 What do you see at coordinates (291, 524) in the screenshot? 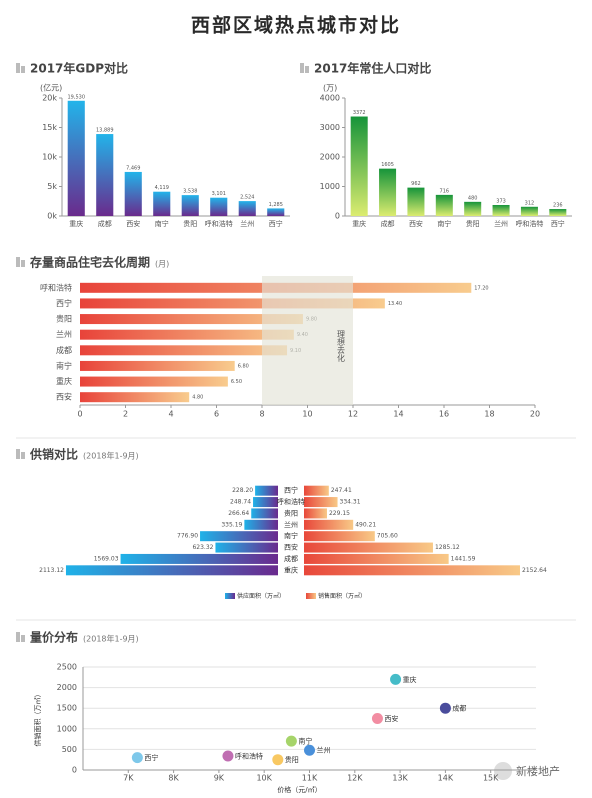
I see `category-label: 兰州` at bounding box center [291, 524].